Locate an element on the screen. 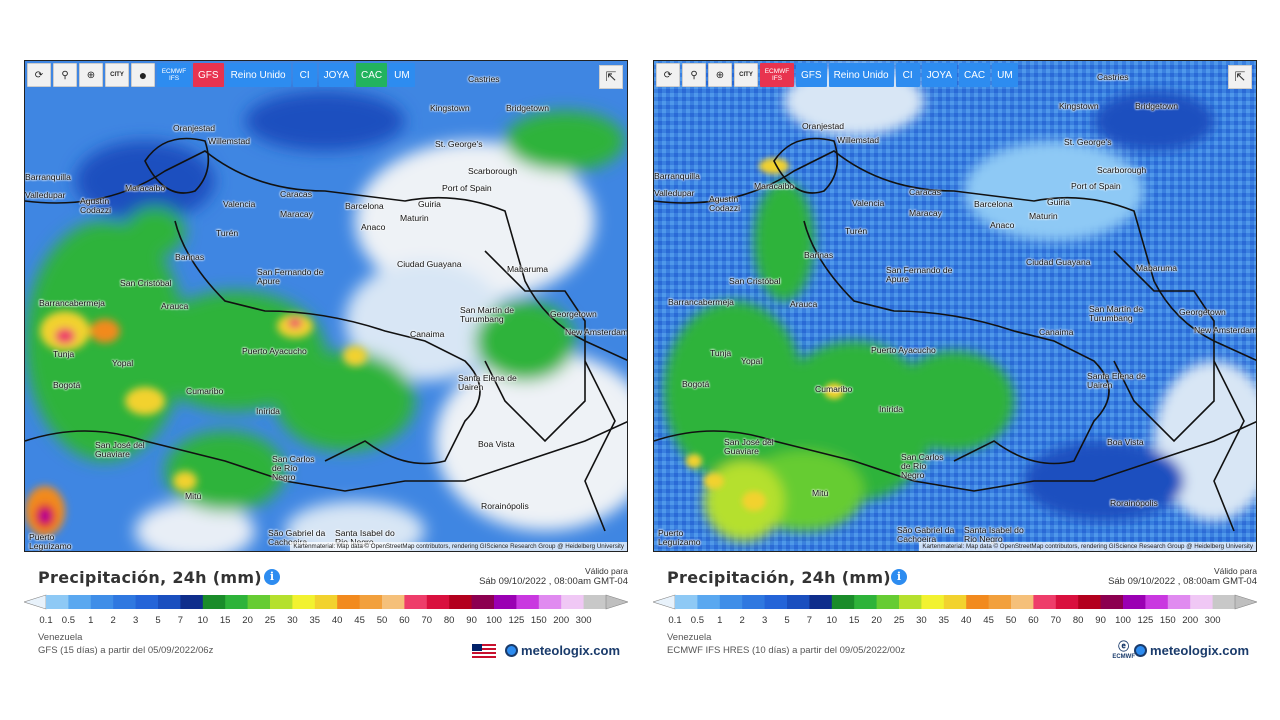  city-label: Willemstad is located at coordinates (229, 141).